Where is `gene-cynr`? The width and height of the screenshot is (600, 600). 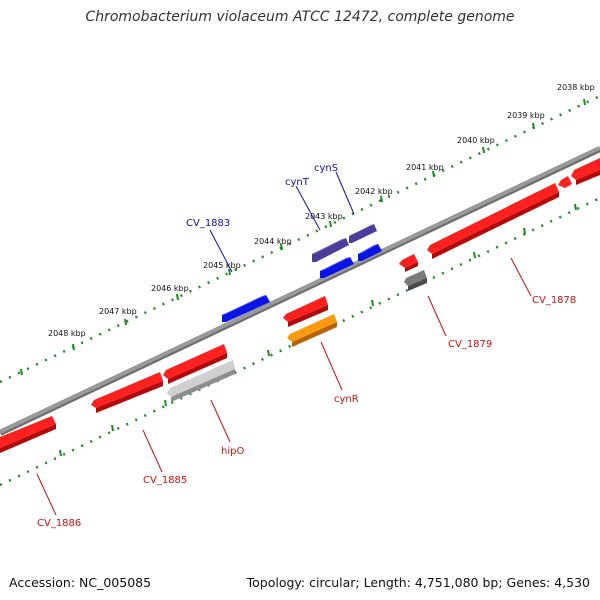
gene-cynr is located at coordinates (312, 330).